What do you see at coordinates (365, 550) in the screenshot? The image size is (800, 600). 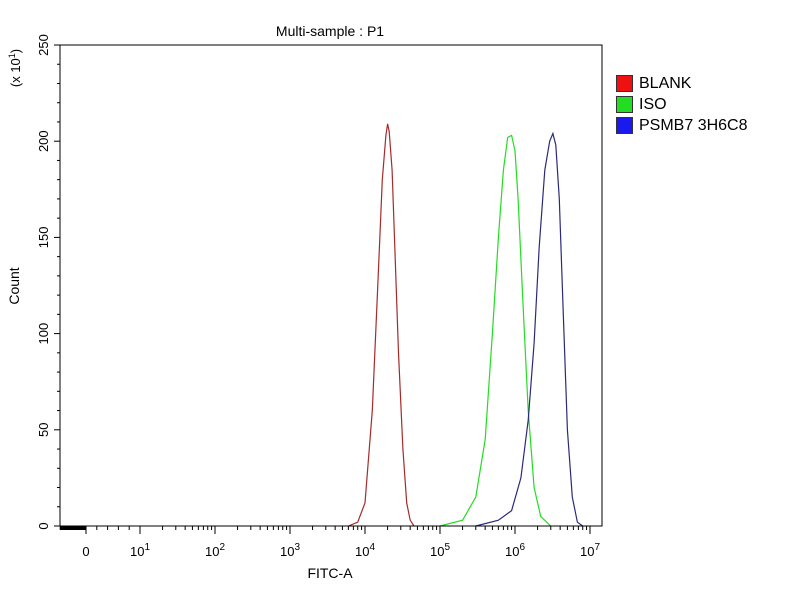 I see `x-tick-label: 10⁴` at bounding box center [365, 550].